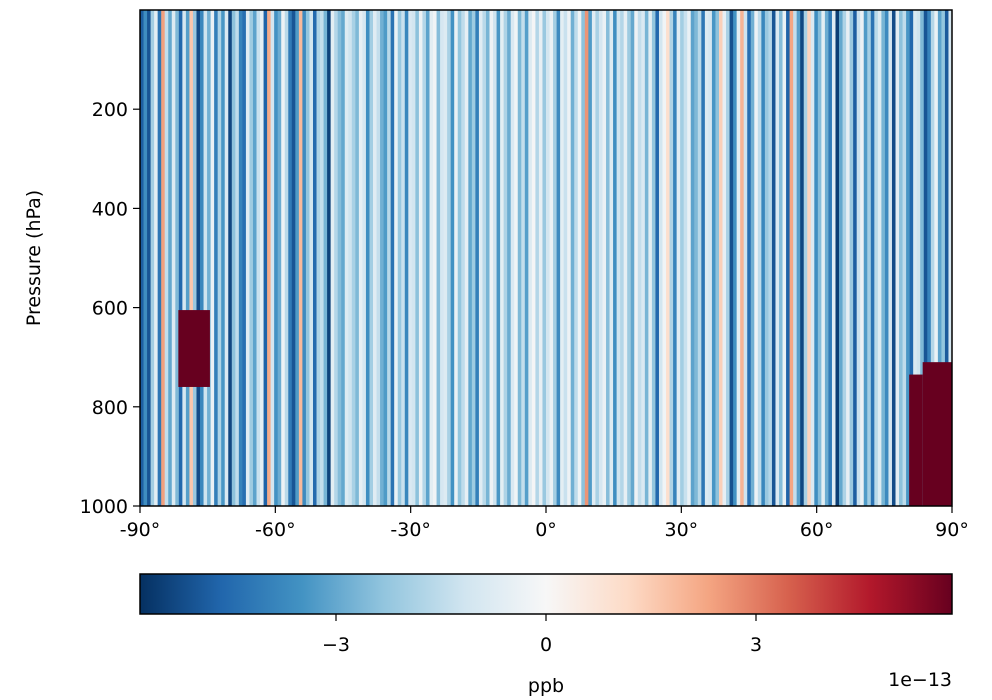 Image resolution: width=992 pixels, height=700 pixels. Describe the element at coordinates (110, 309) in the screenshot. I see `y-tick-label: 600` at that location.